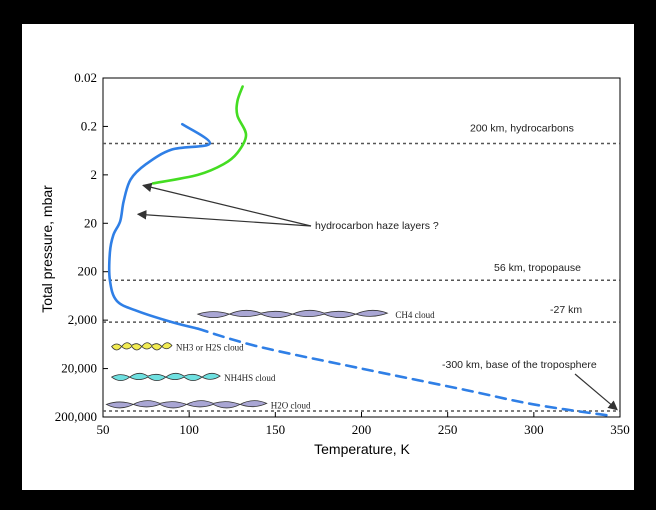 The height and width of the screenshot is (510, 656). I want to click on x-tick-label: 50, so click(103, 429).